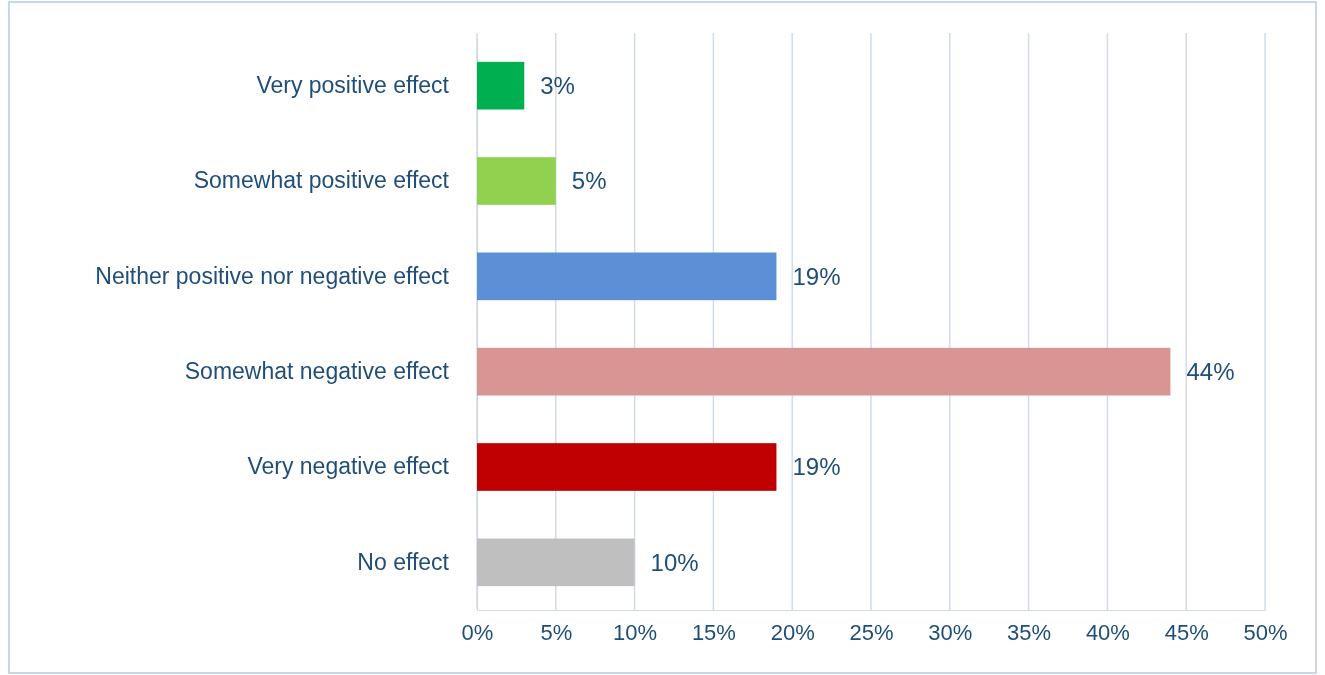  I want to click on y-tick-label: Somewhat negative effect, so click(317, 371).